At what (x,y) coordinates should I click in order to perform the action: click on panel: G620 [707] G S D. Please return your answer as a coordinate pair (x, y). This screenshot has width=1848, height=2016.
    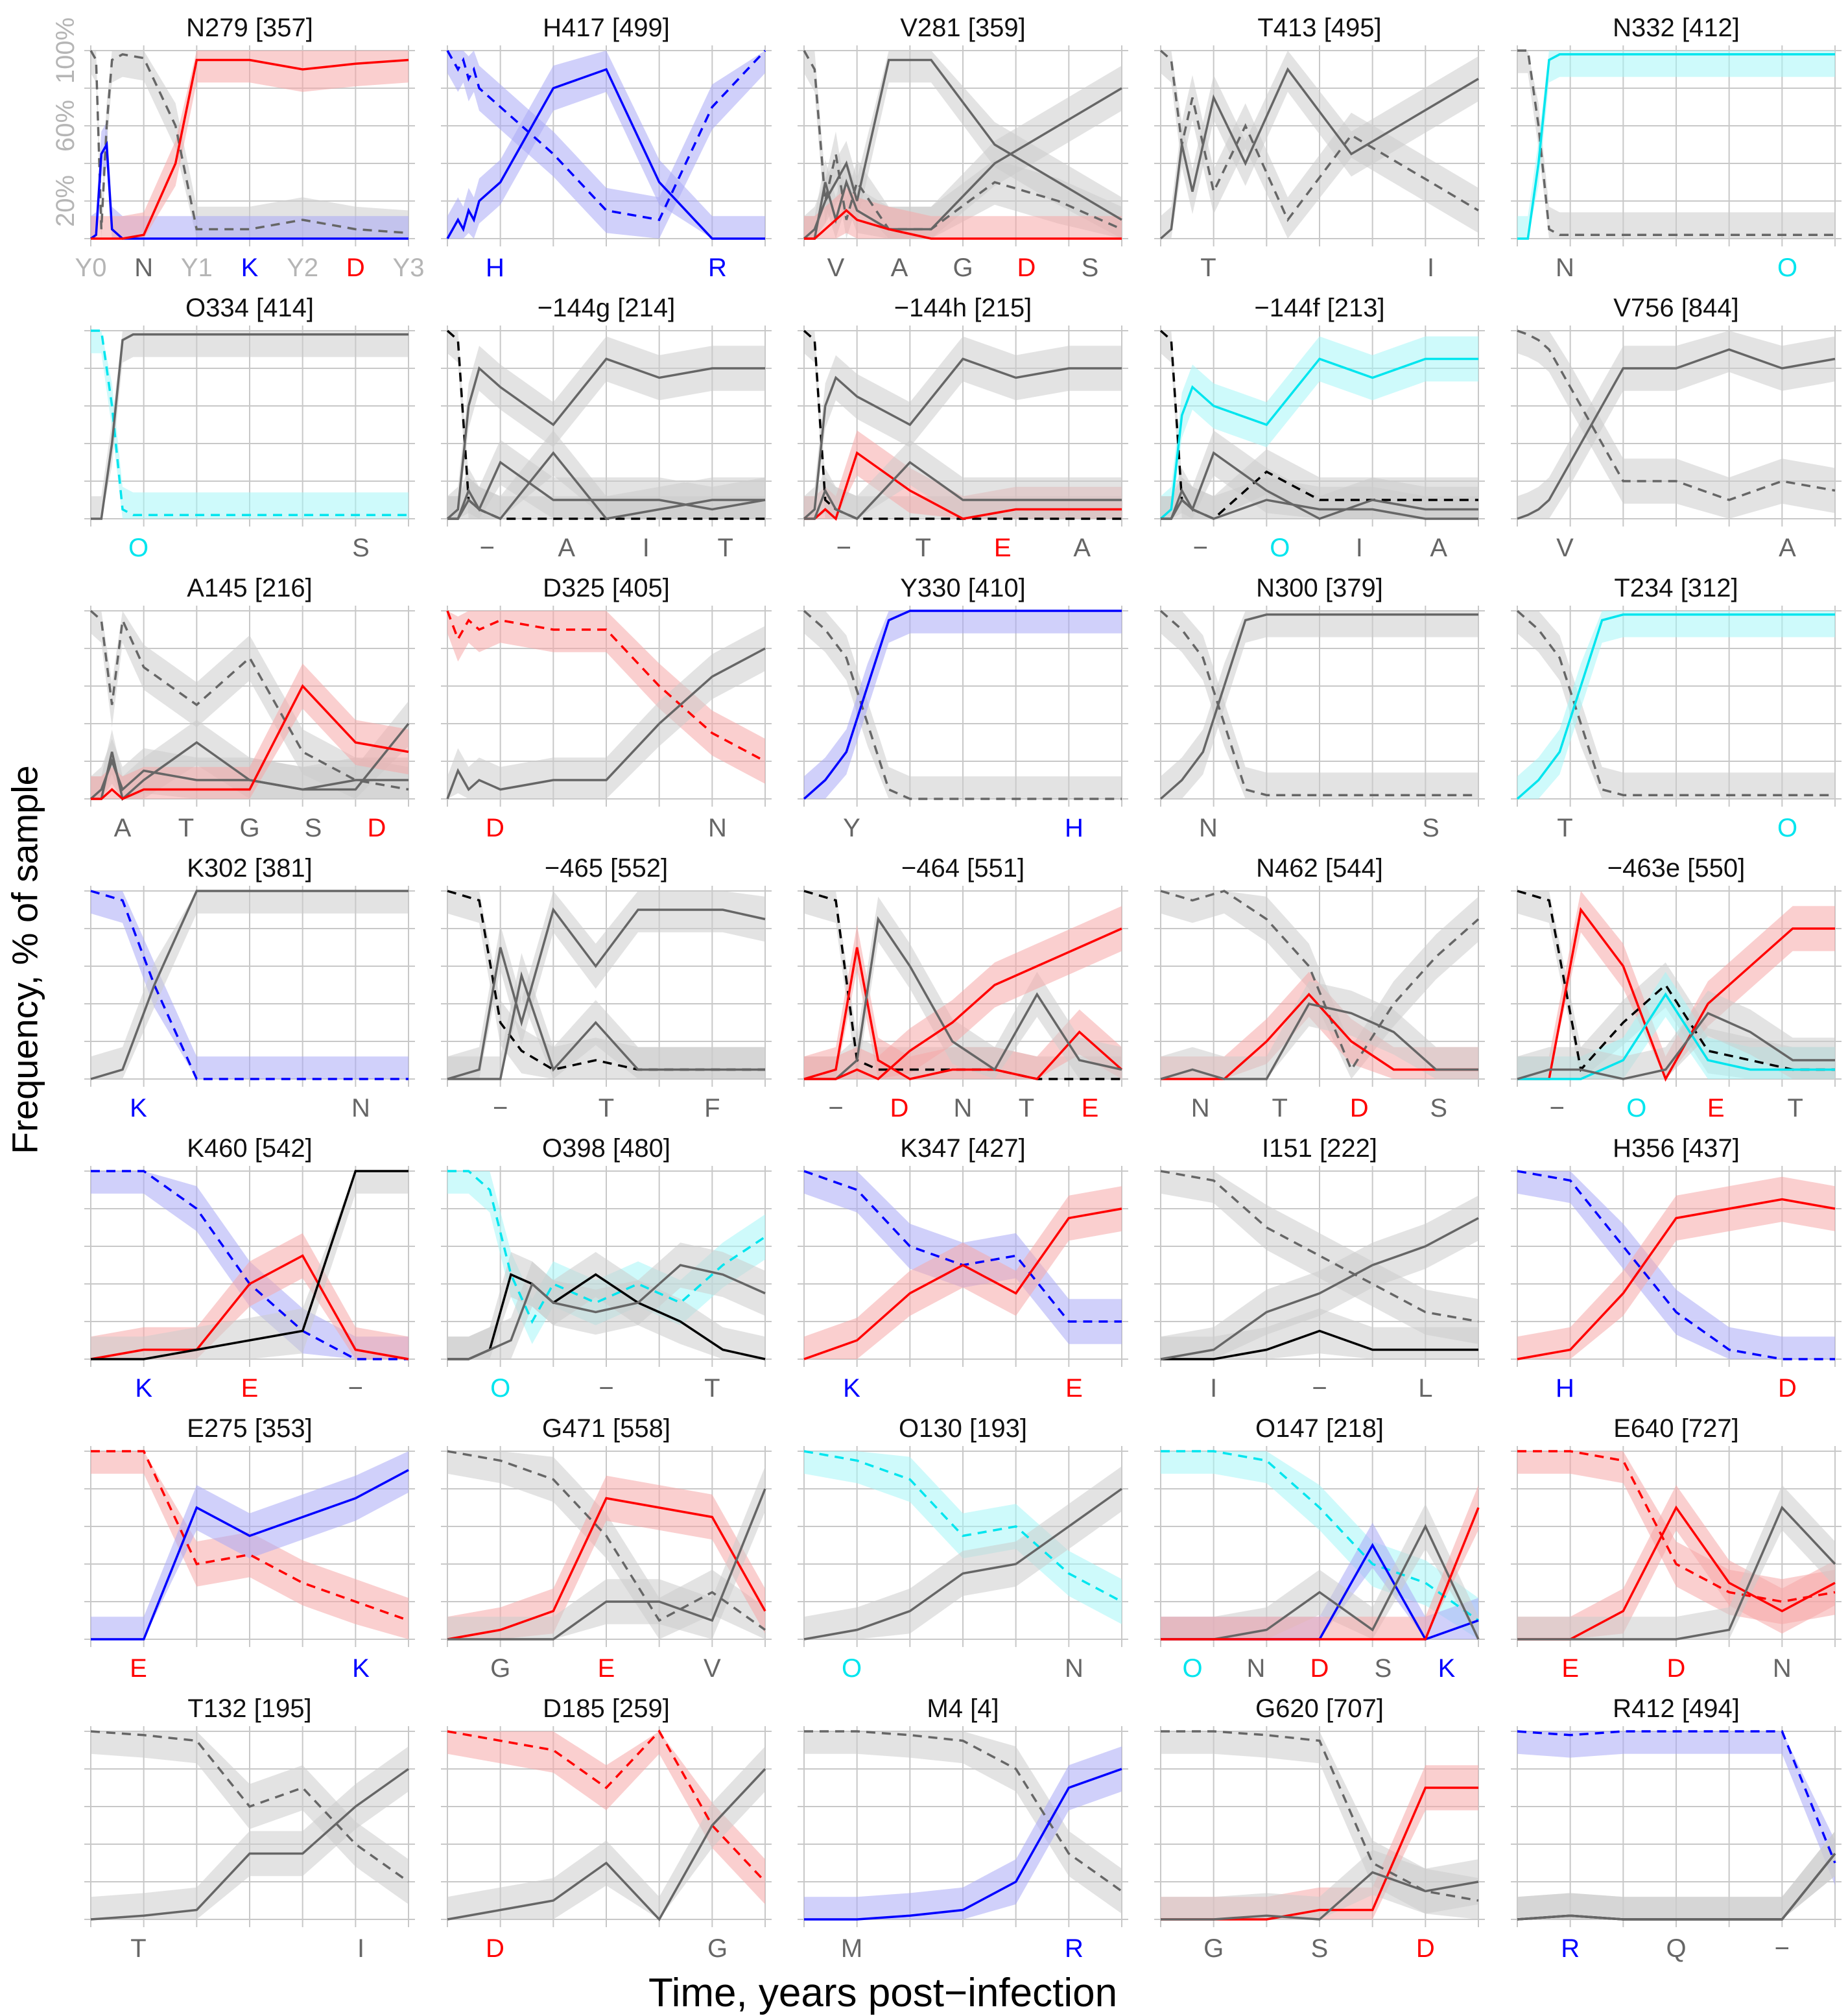
    Looking at the image, I should click on (1319, 1828).